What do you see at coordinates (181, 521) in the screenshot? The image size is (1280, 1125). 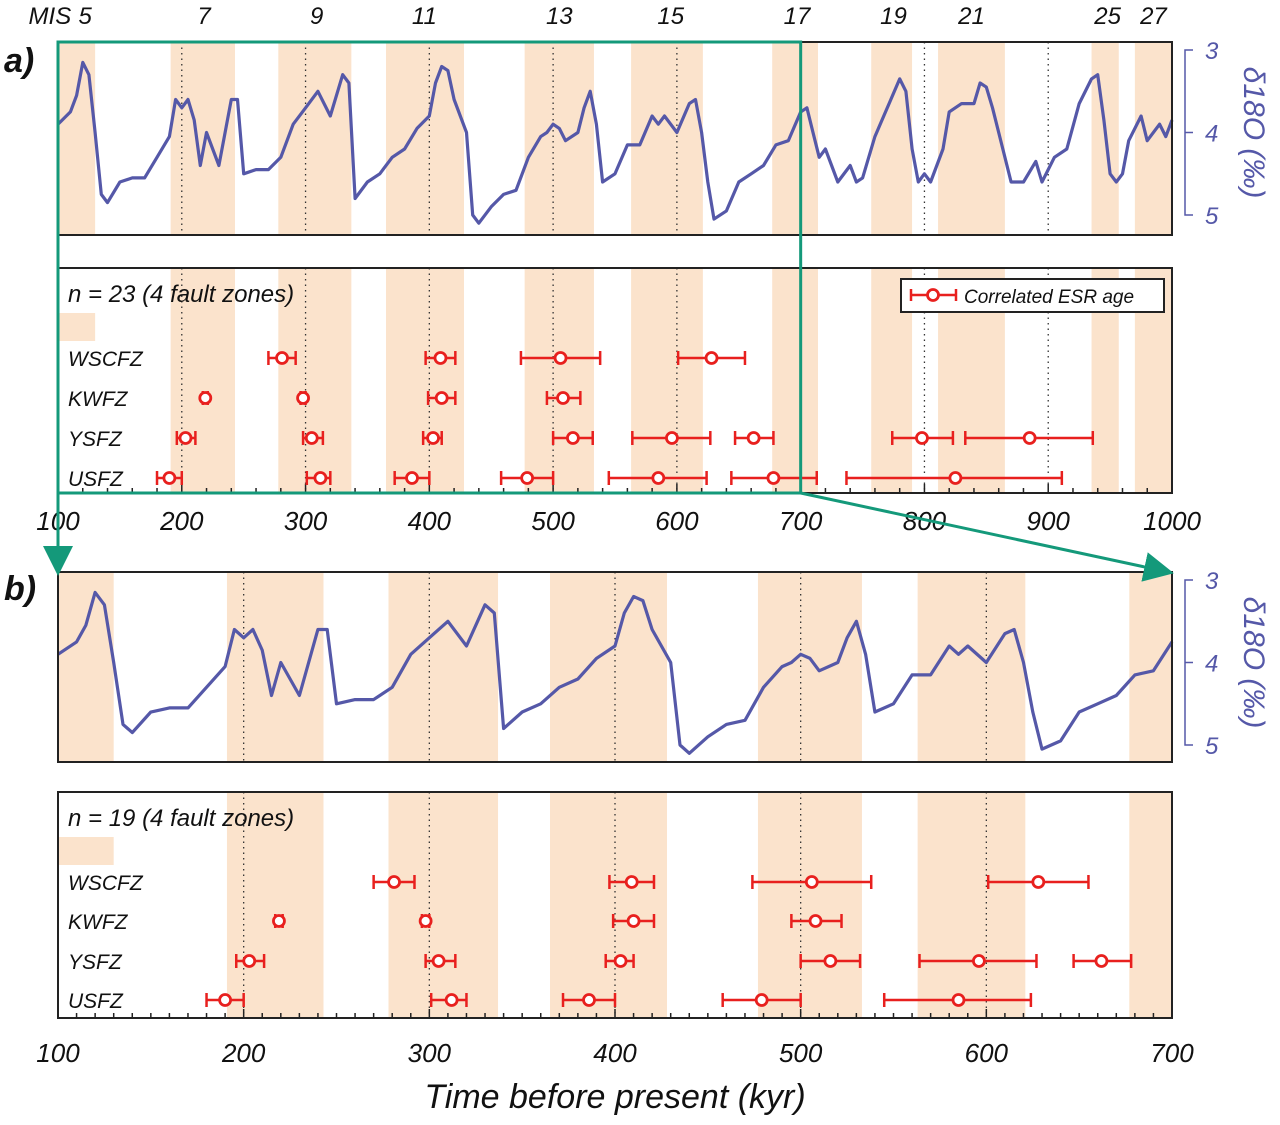 I see `x-tick-label: 200` at bounding box center [181, 521].